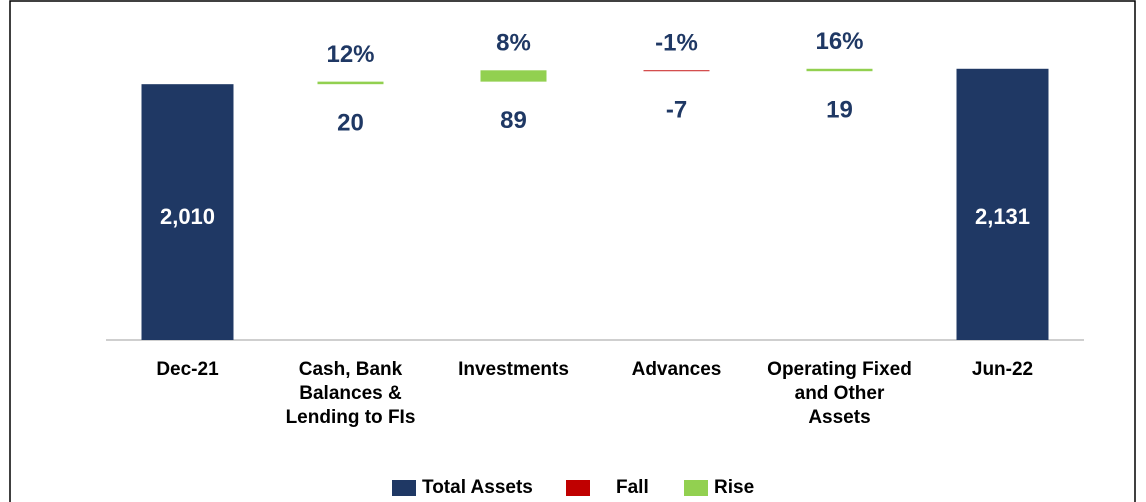 The width and height of the screenshot is (1146, 502). Describe the element at coordinates (676, 110) in the screenshot. I see `value-label: -7` at that location.